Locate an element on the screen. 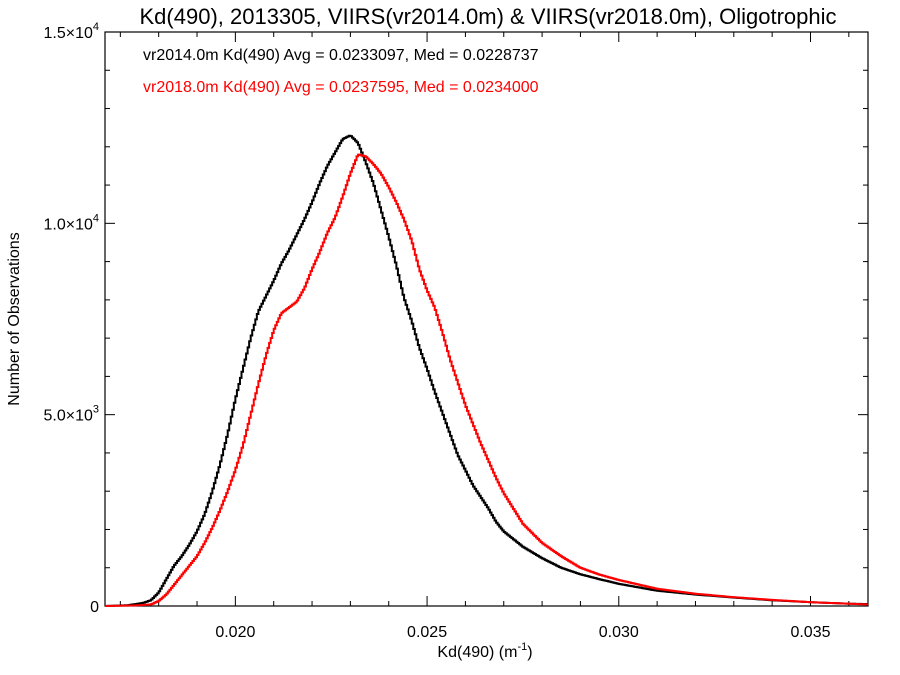  y-axis-label: Number of Observations is located at coordinates (14, 318).